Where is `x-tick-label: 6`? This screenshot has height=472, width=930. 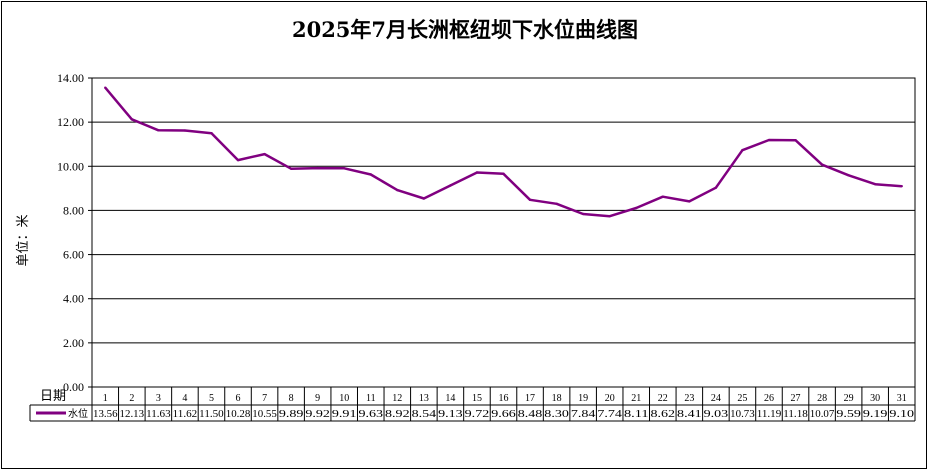 x-tick-label: 6 is located at coordinates (238, 398).